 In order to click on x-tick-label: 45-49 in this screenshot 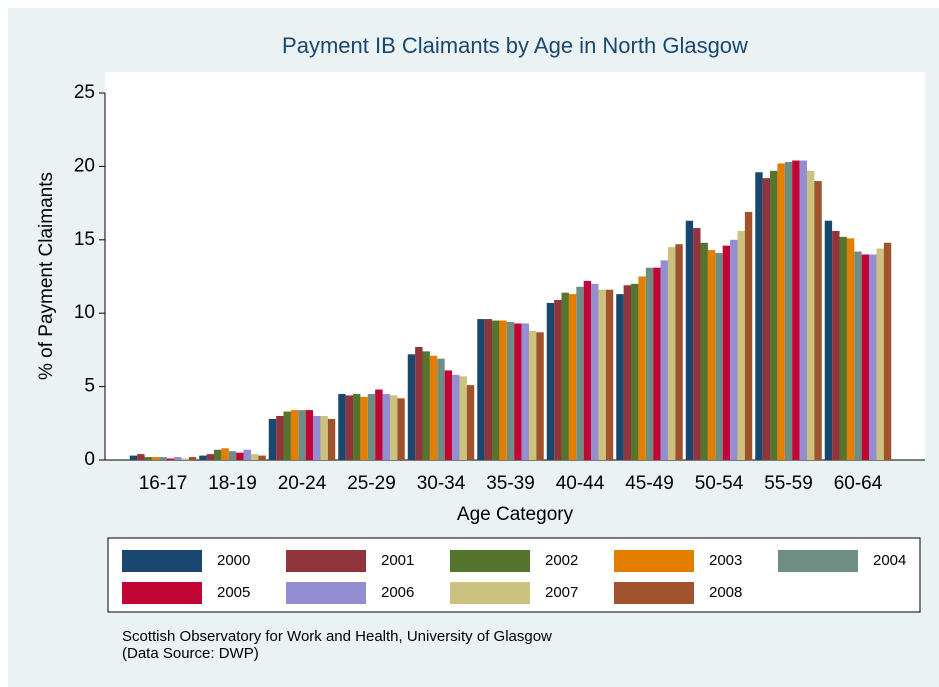, I will do `click(649, 483)`.